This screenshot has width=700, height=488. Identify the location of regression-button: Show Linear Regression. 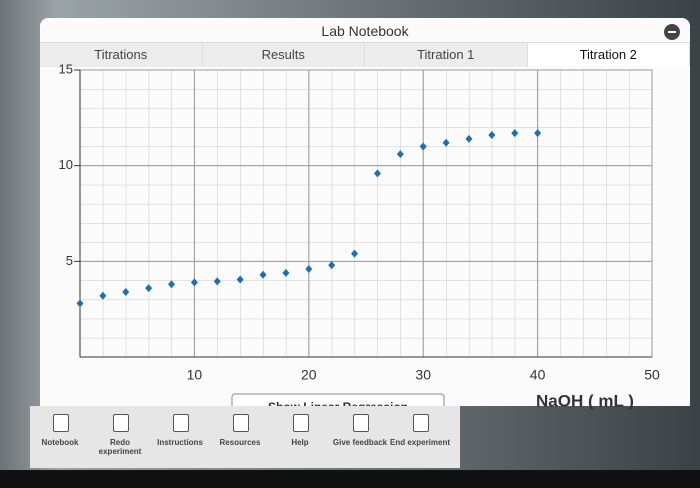
(338, 405).